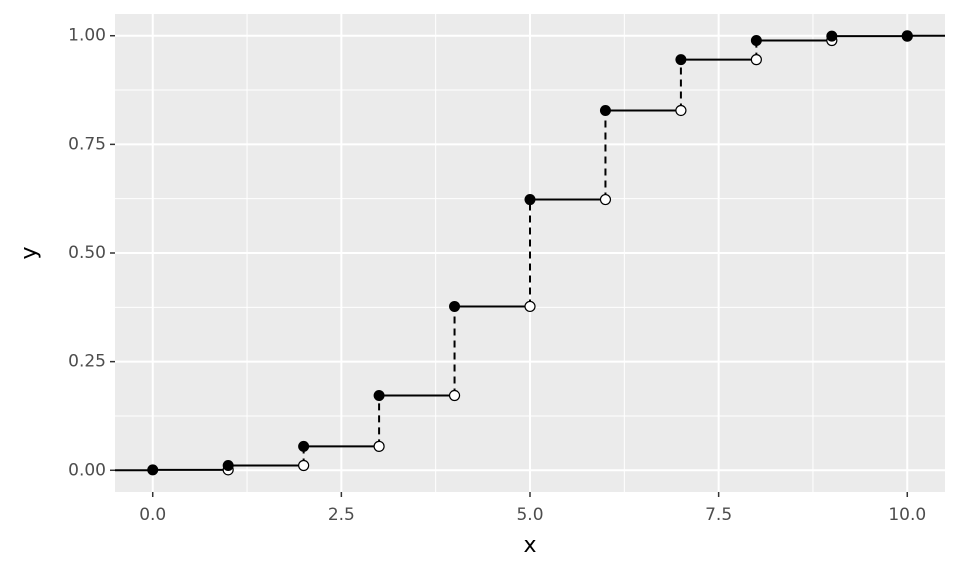 Image resolution: width=960 pixels, height=576 pixels. What do you see at coordinates (87, 144) in the screenshot?
I see `y-tick-label: 0.75` at bounding box center [87, 144].